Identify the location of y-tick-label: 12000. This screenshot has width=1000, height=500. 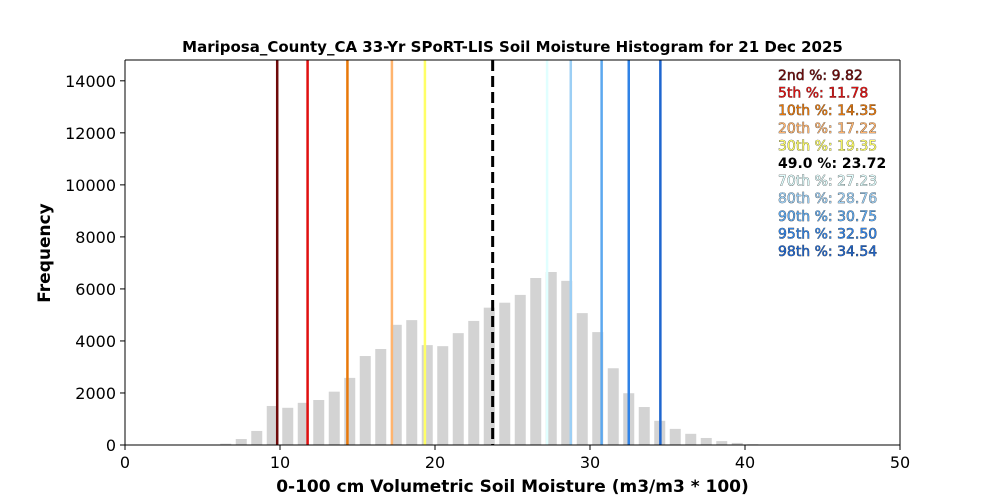
(90, 133).